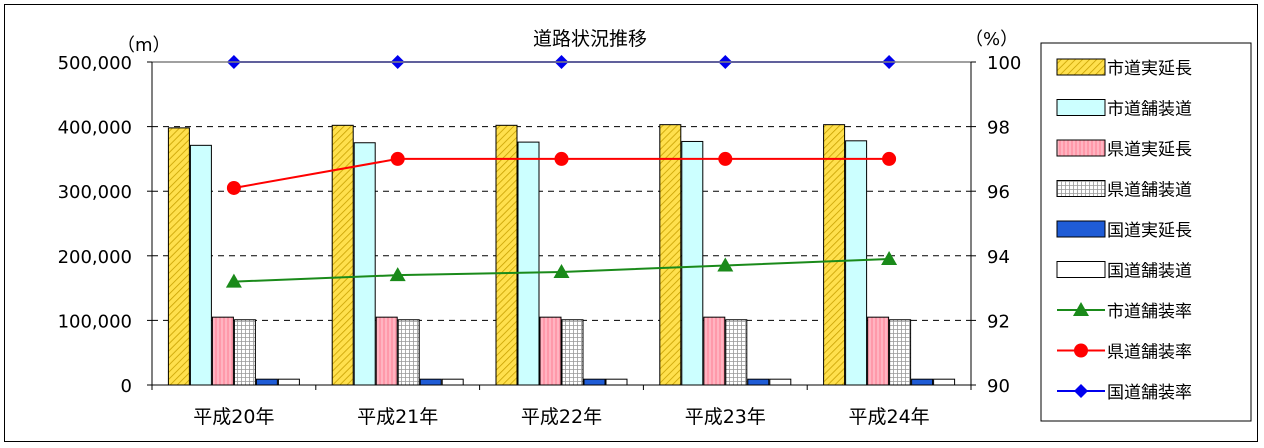 The height and width of the screenshot is (448, 1264). I want to click on bar-市道実延長-平成20年, so click(178, 256).